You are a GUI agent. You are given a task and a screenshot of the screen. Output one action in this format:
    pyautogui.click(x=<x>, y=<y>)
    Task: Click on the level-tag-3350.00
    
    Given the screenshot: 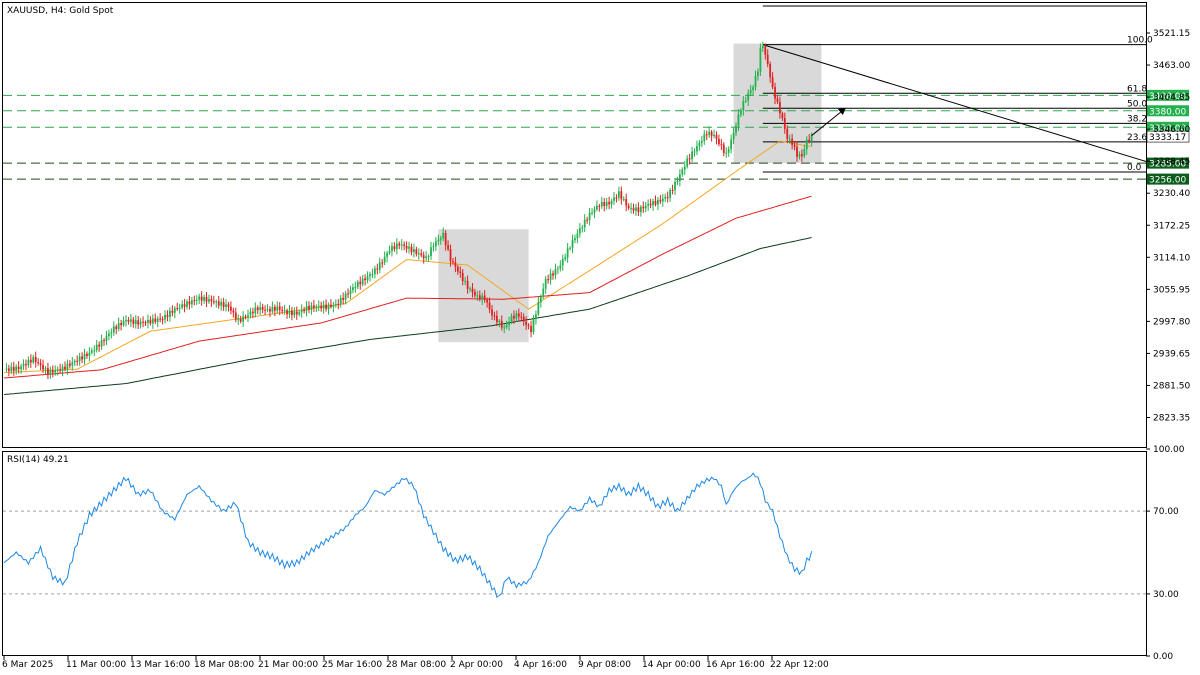 What is the action you would take?
    pyautogui.click(x=1168, y=127)
    